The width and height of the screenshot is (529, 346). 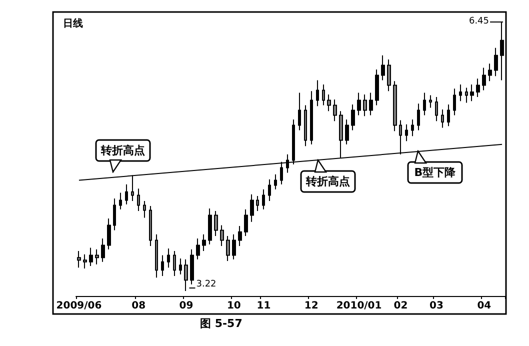 What do you see at coordinates (79, 306) in the screenshot?
I see `x-tick-label: 2009/06` at bounding box center [79, 306].